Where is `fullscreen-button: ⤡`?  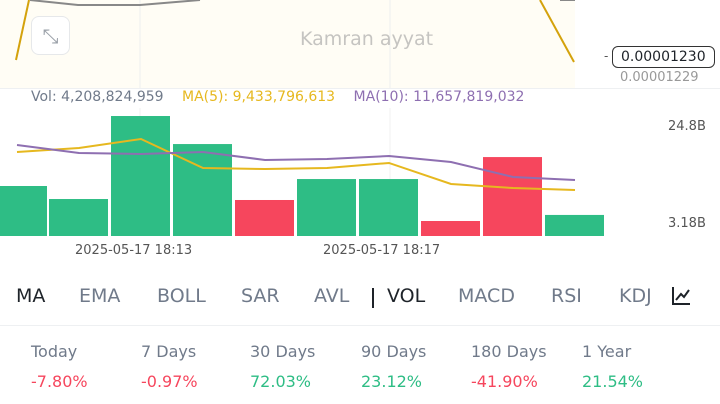
fullscreen-button: ⤡ is located at coordinates (50, 35).